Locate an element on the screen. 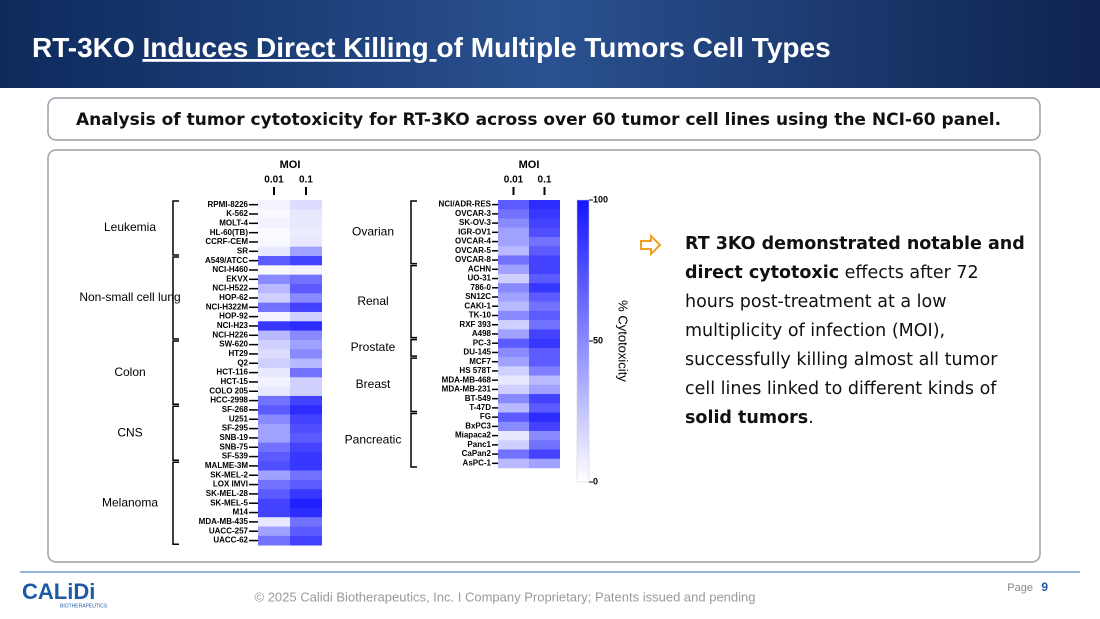  row-label: SK-MEL-2 is located at coordinates (229, 474).